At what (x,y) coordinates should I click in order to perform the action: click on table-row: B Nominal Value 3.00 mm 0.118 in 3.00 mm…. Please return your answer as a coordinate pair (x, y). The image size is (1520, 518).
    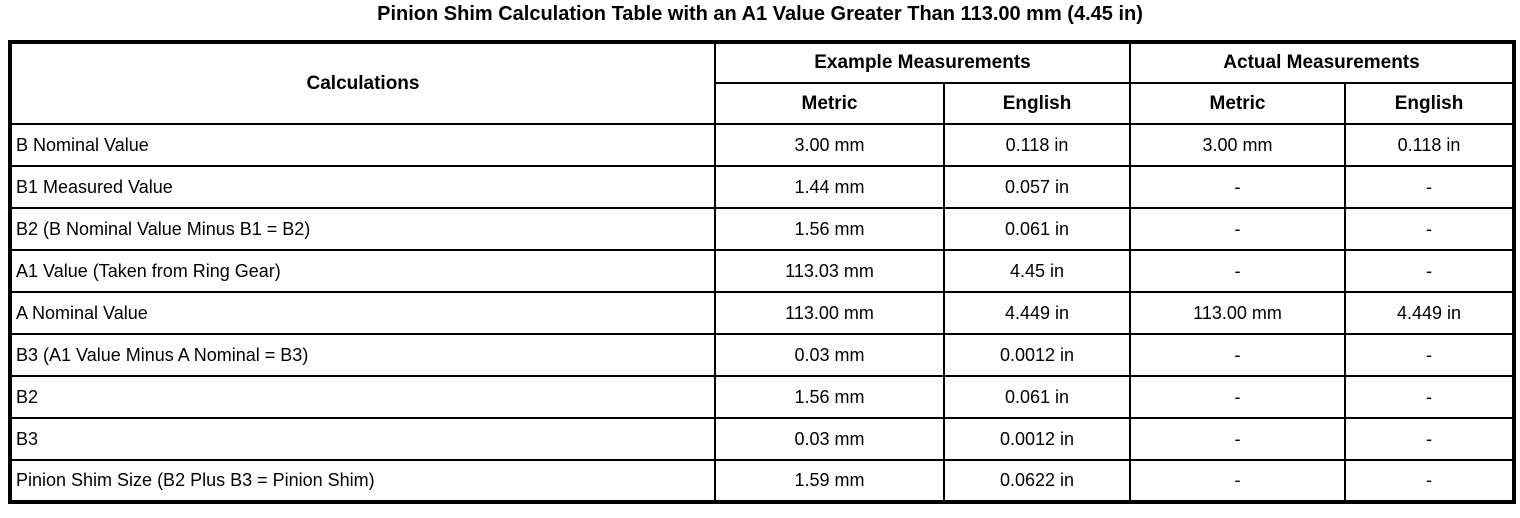
    Looking at the image, I should click on (762, 145).